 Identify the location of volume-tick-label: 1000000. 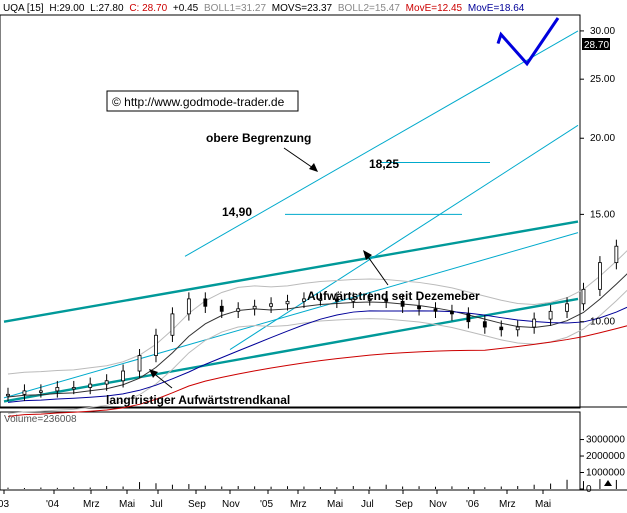
(605, 473).